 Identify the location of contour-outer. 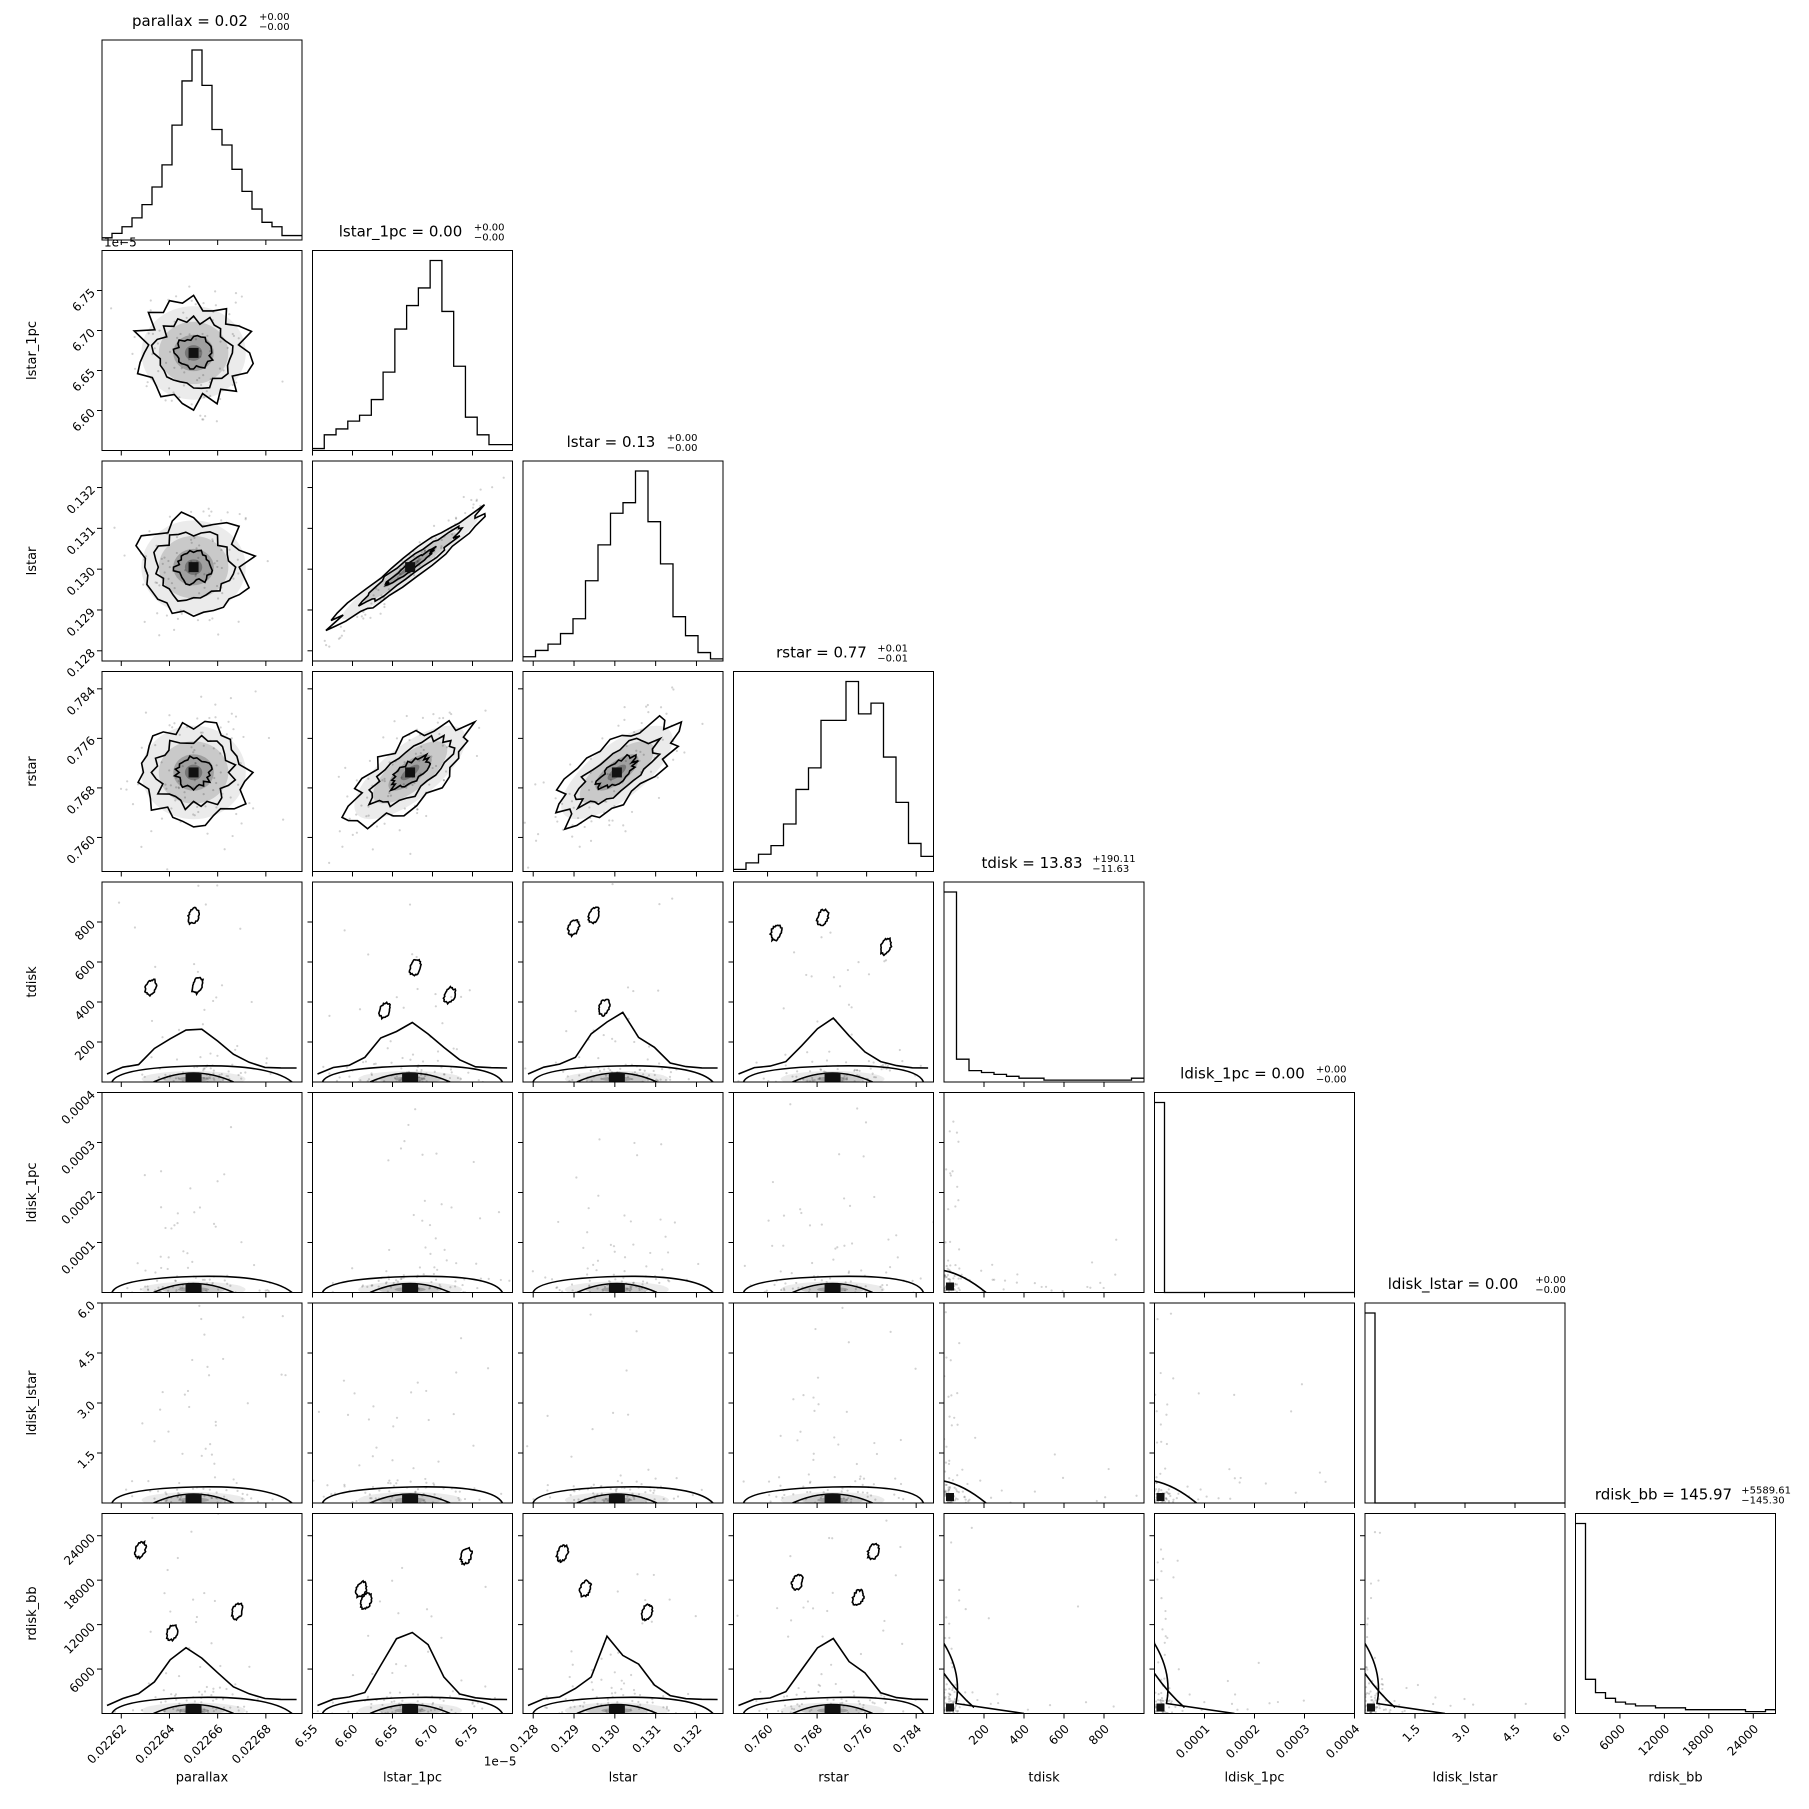
(965, 1491).